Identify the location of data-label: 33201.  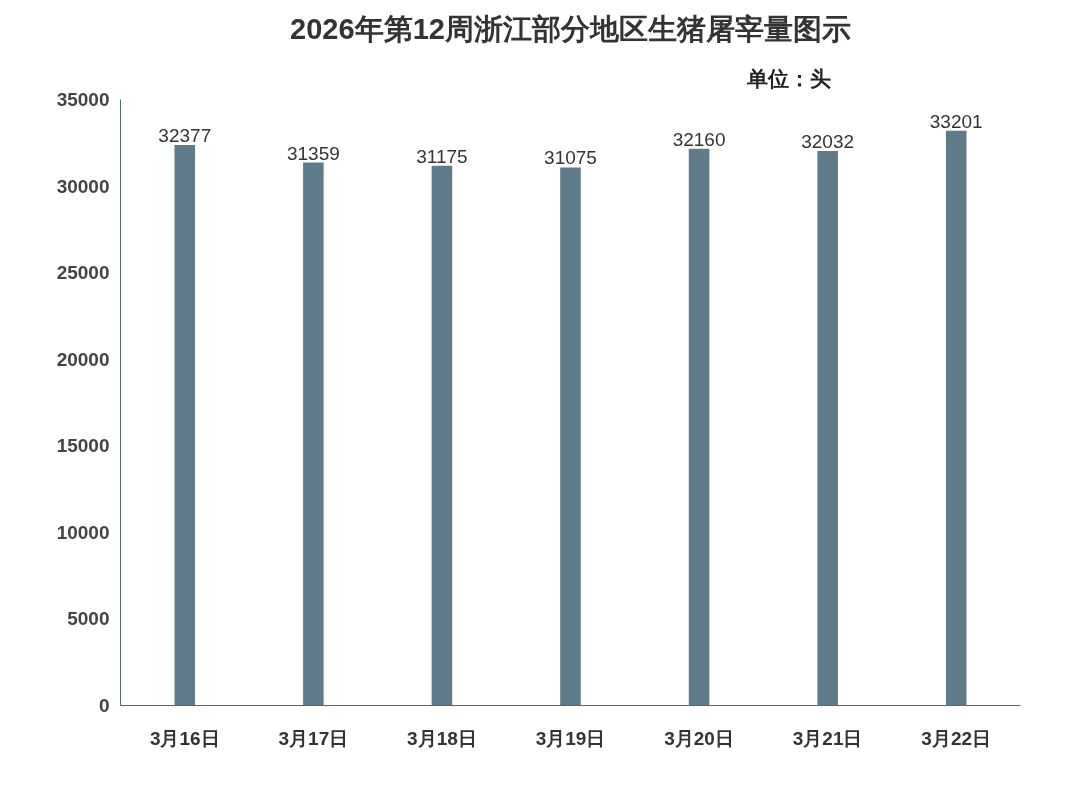
(956, 121).